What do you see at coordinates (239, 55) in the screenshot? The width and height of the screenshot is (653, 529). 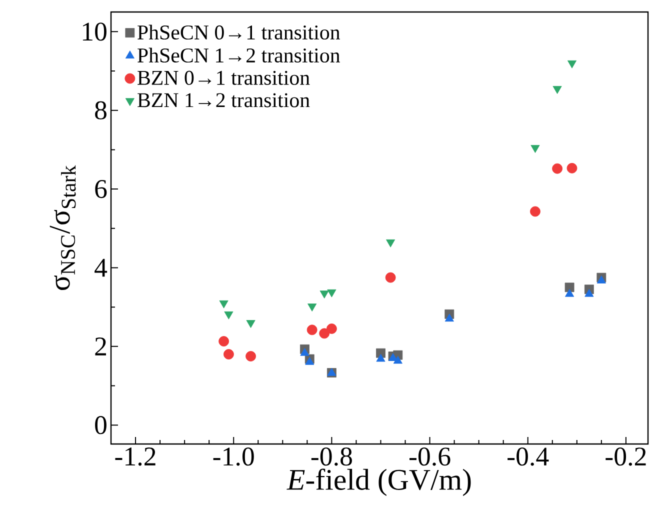 I see `legend-label: PhSeCN 1→2 transition` at bounding box center [239, 55].